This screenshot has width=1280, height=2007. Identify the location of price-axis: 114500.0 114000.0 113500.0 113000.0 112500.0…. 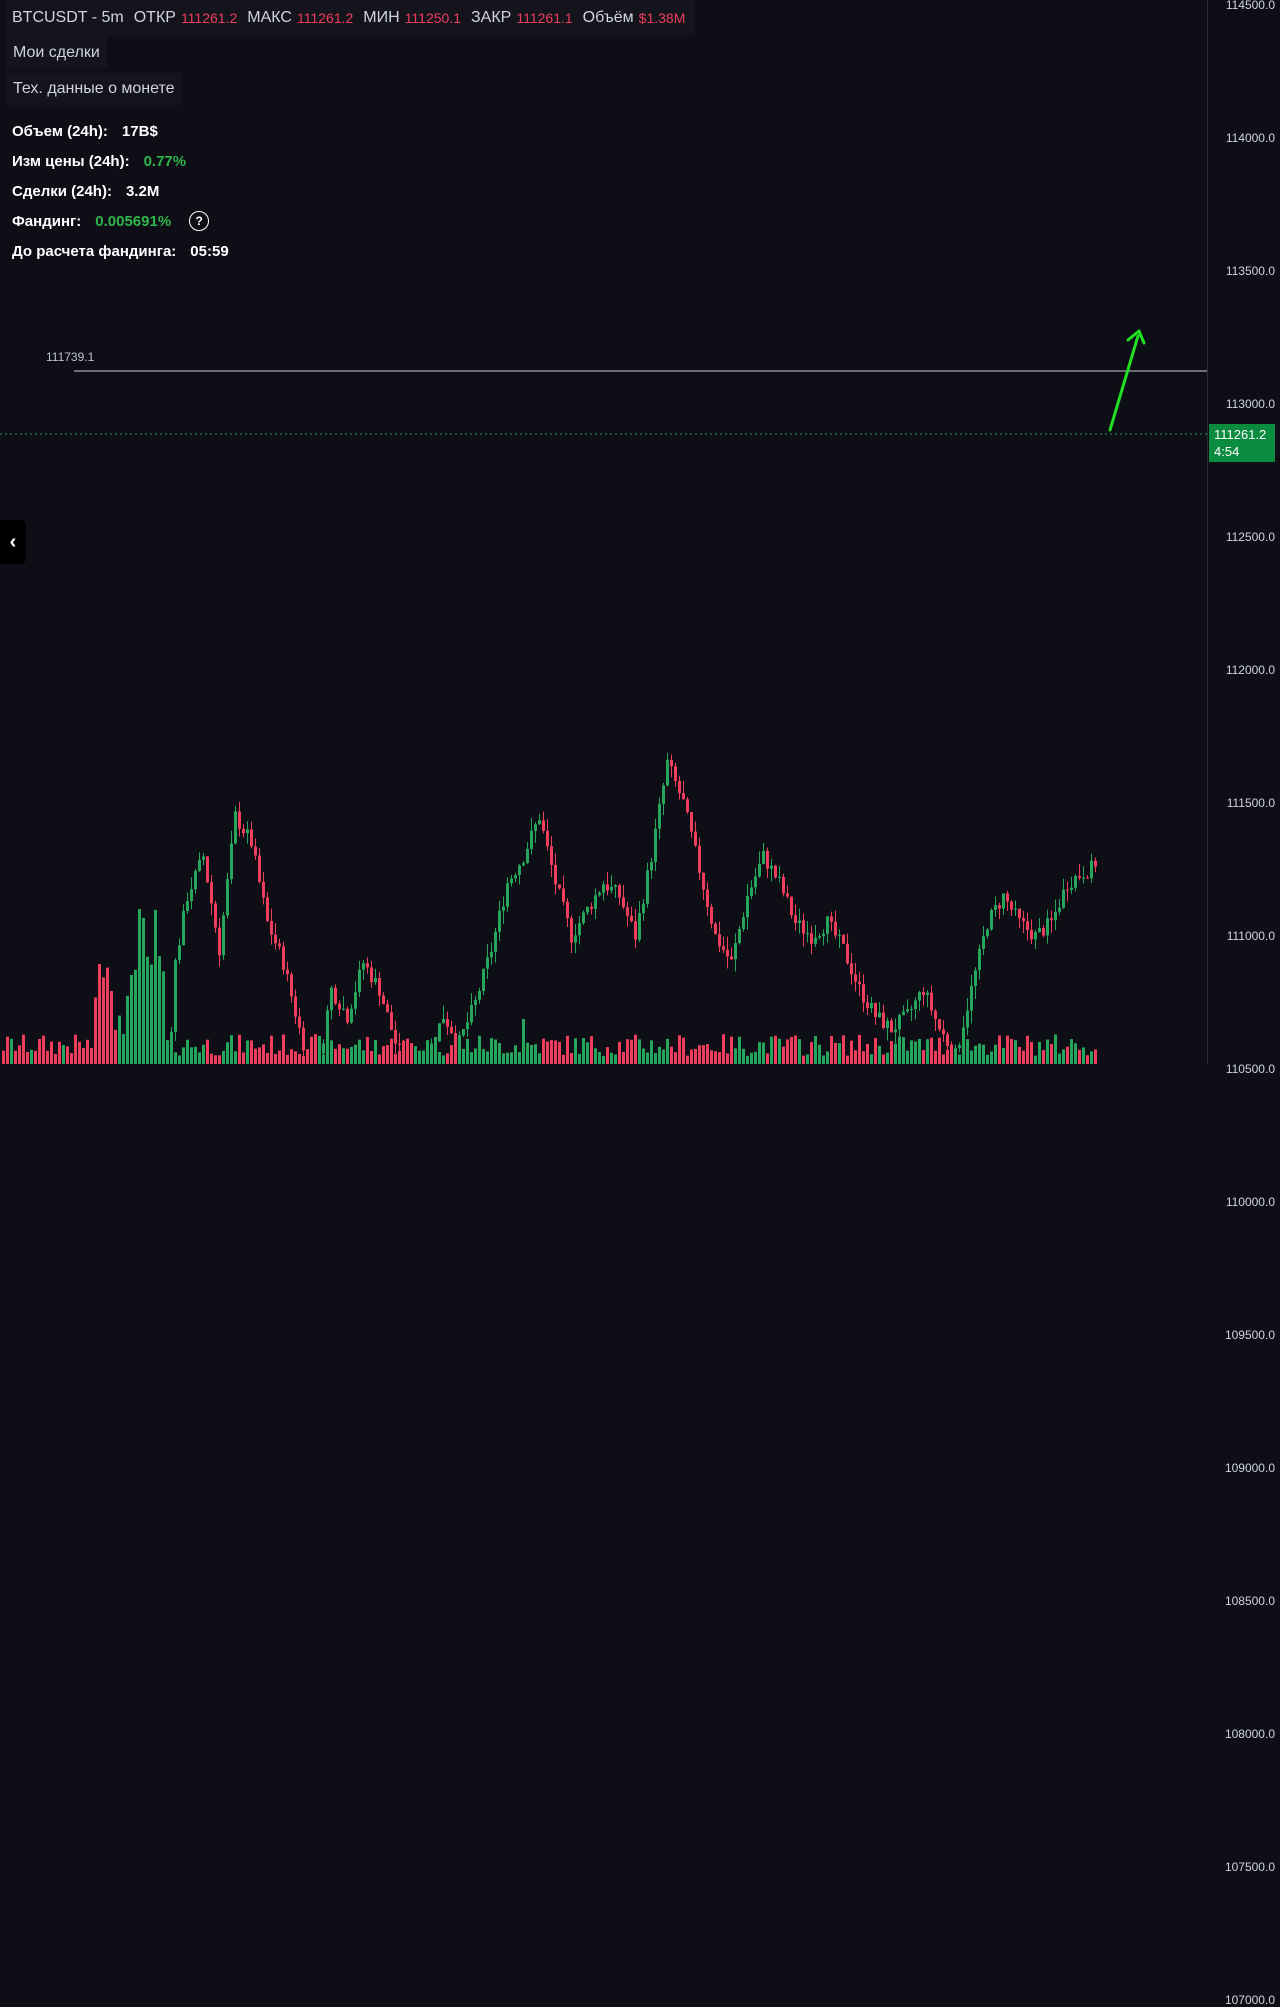
(1243, 1003).